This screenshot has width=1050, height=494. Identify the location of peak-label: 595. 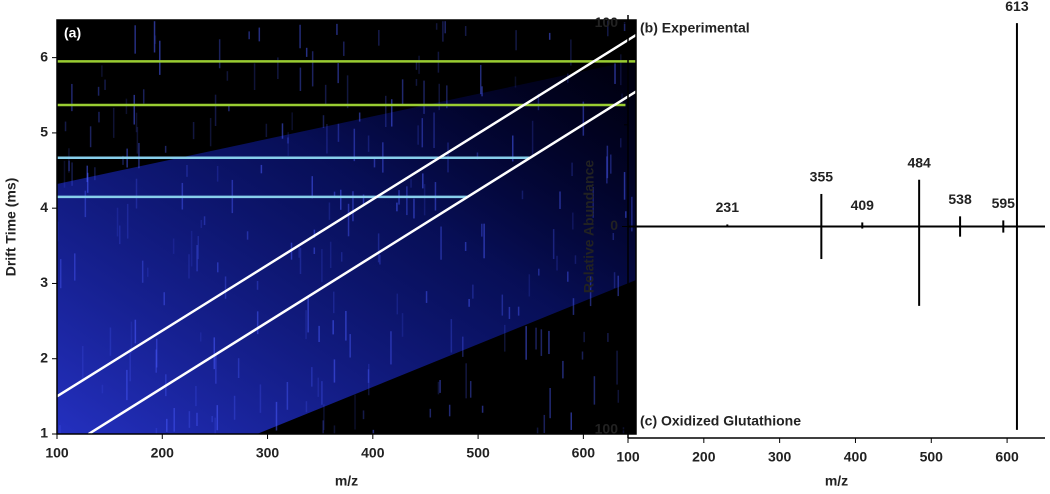
(1004, 203).